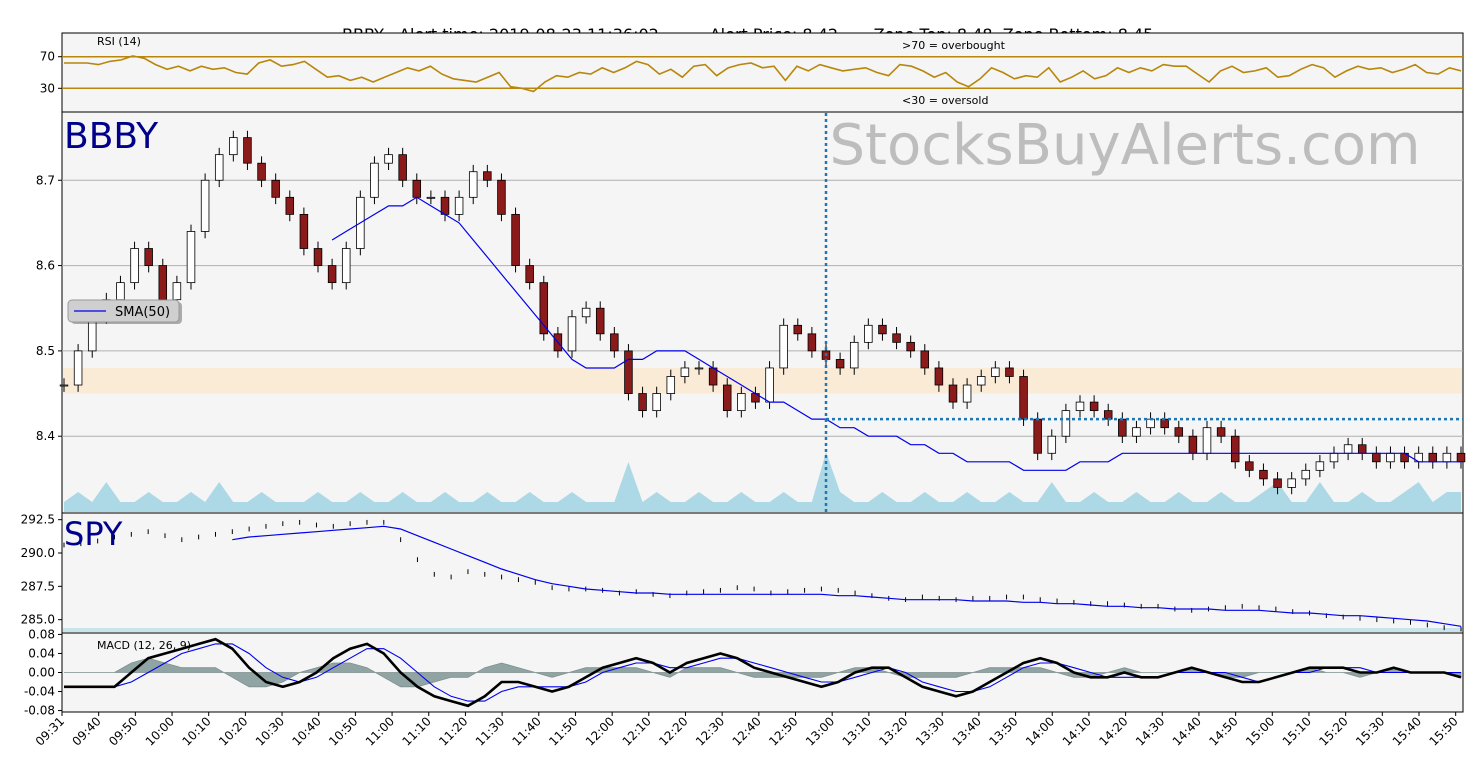 Image resolution: width=1475 pixels, height=770 pixels. I want to click on x-tick-label: 15:50, so click(1443, 731).